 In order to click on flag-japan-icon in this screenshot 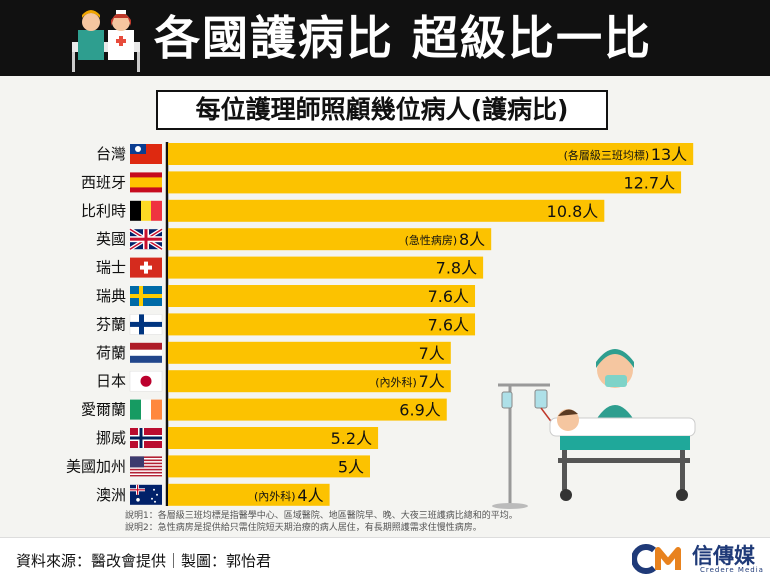, I will do `click(146, 381)`.